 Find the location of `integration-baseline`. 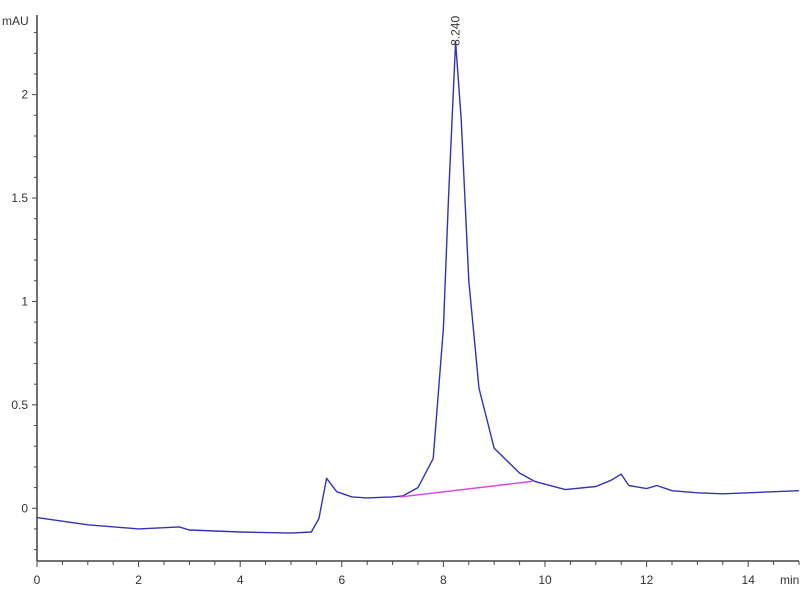

integration-baseline is located at coordinates (466, 489).